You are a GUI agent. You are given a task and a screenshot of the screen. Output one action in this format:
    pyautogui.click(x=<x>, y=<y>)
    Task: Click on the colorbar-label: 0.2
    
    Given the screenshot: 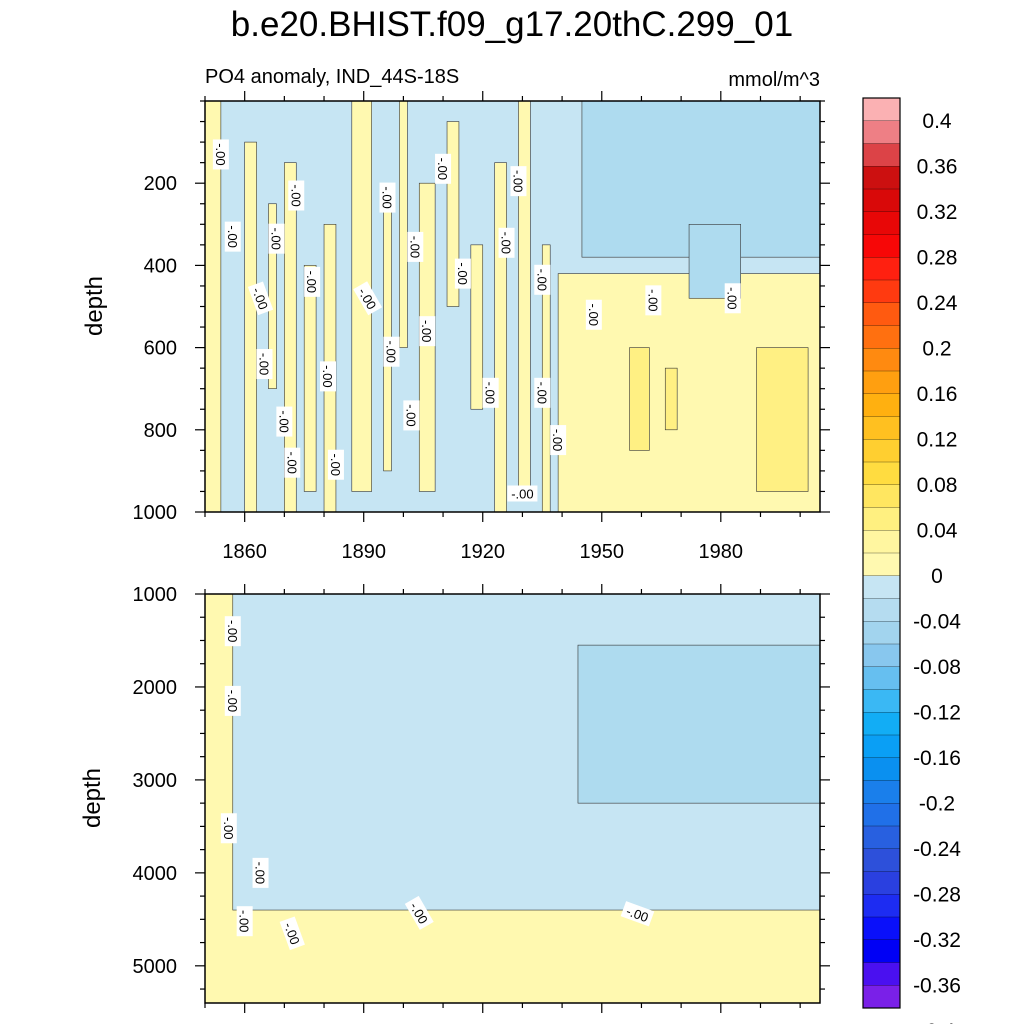 What is the action you would take?
    pyautogui.click(x=936, y=348)
    